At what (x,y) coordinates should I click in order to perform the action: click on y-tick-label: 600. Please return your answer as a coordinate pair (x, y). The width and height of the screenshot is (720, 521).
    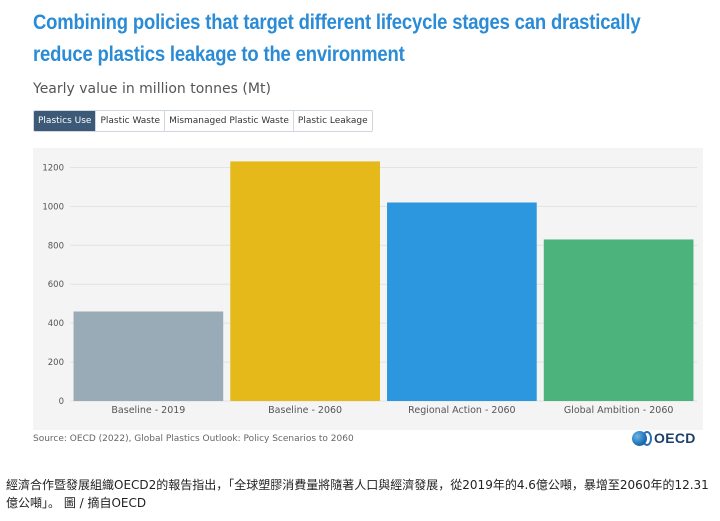
    Looking at the image, I should click on (56, 285).